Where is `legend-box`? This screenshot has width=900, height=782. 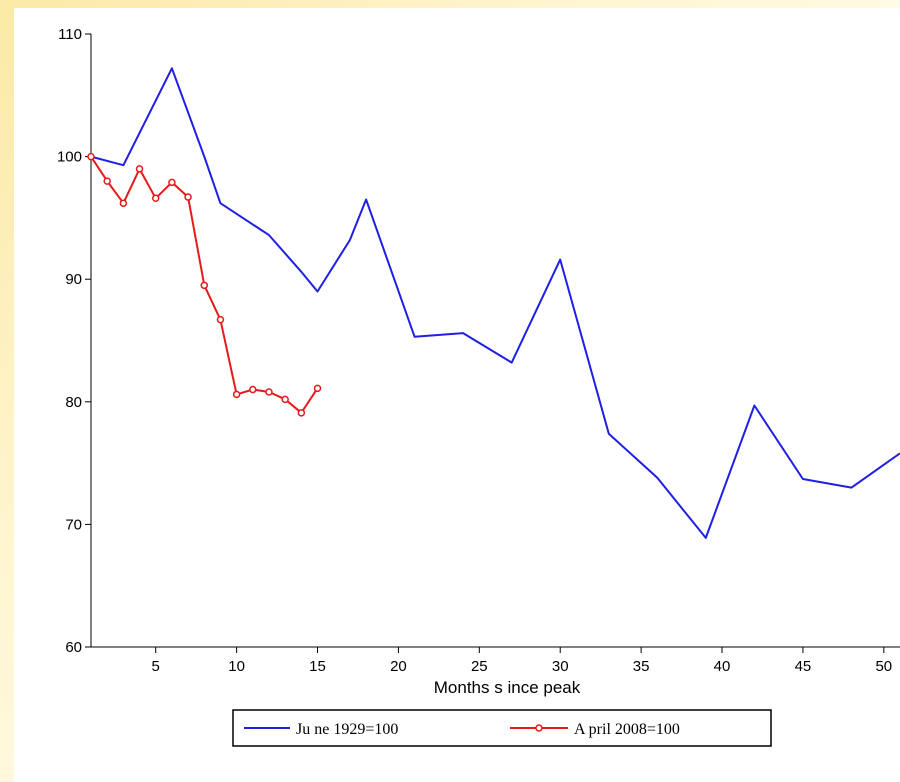 legend-box is located at coordinates (502, 728).